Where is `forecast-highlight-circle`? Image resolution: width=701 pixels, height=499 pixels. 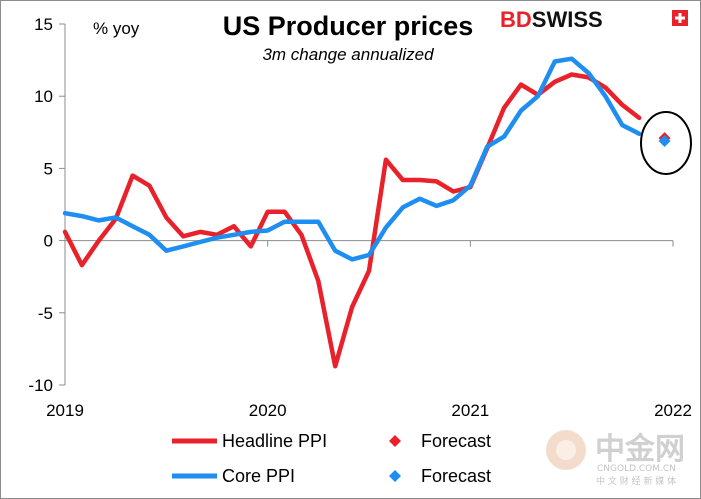 forecast-highlight-circle is located at coordinates (666, 143).